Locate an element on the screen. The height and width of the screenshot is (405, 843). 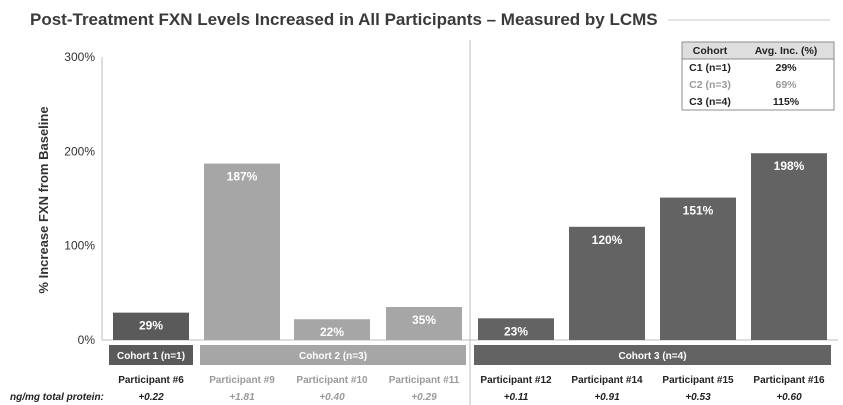
table-cell: 115% is located at coordinates (786, 102).